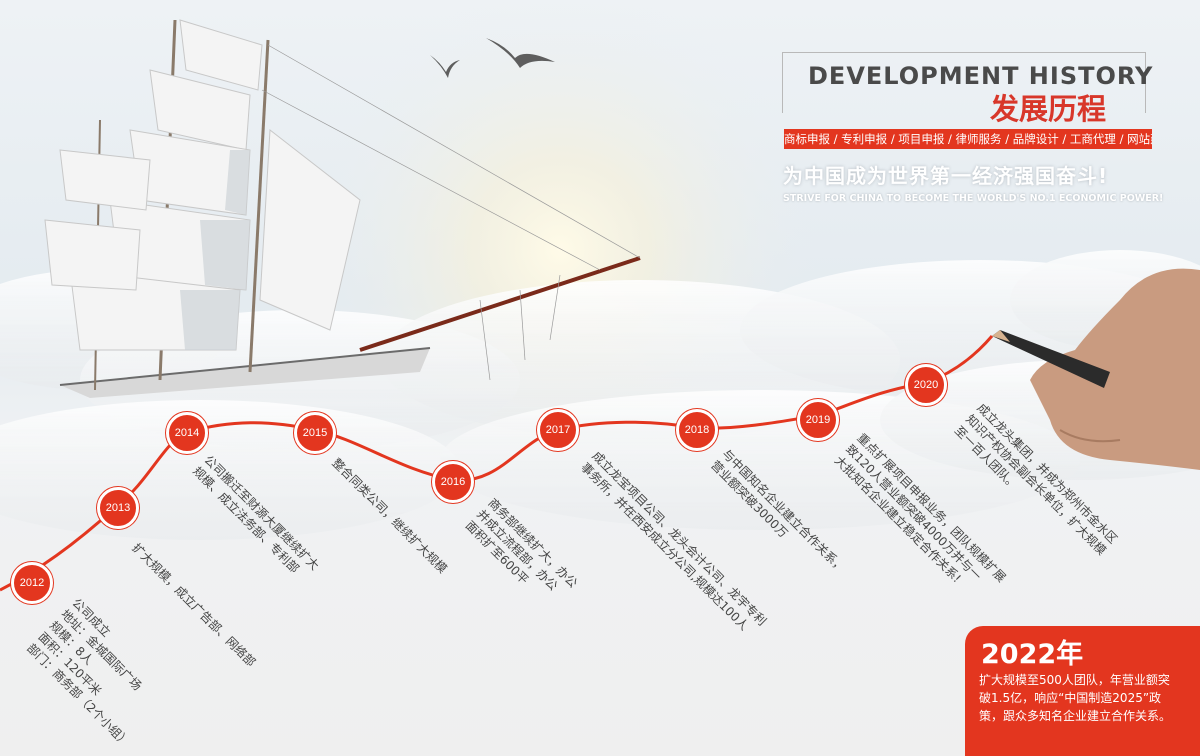  What do you see at coordinates (981, 76) in the screenshot?
I see `title-english: DEVELOPMENT HISTORY` at bounding box center [981, 76].